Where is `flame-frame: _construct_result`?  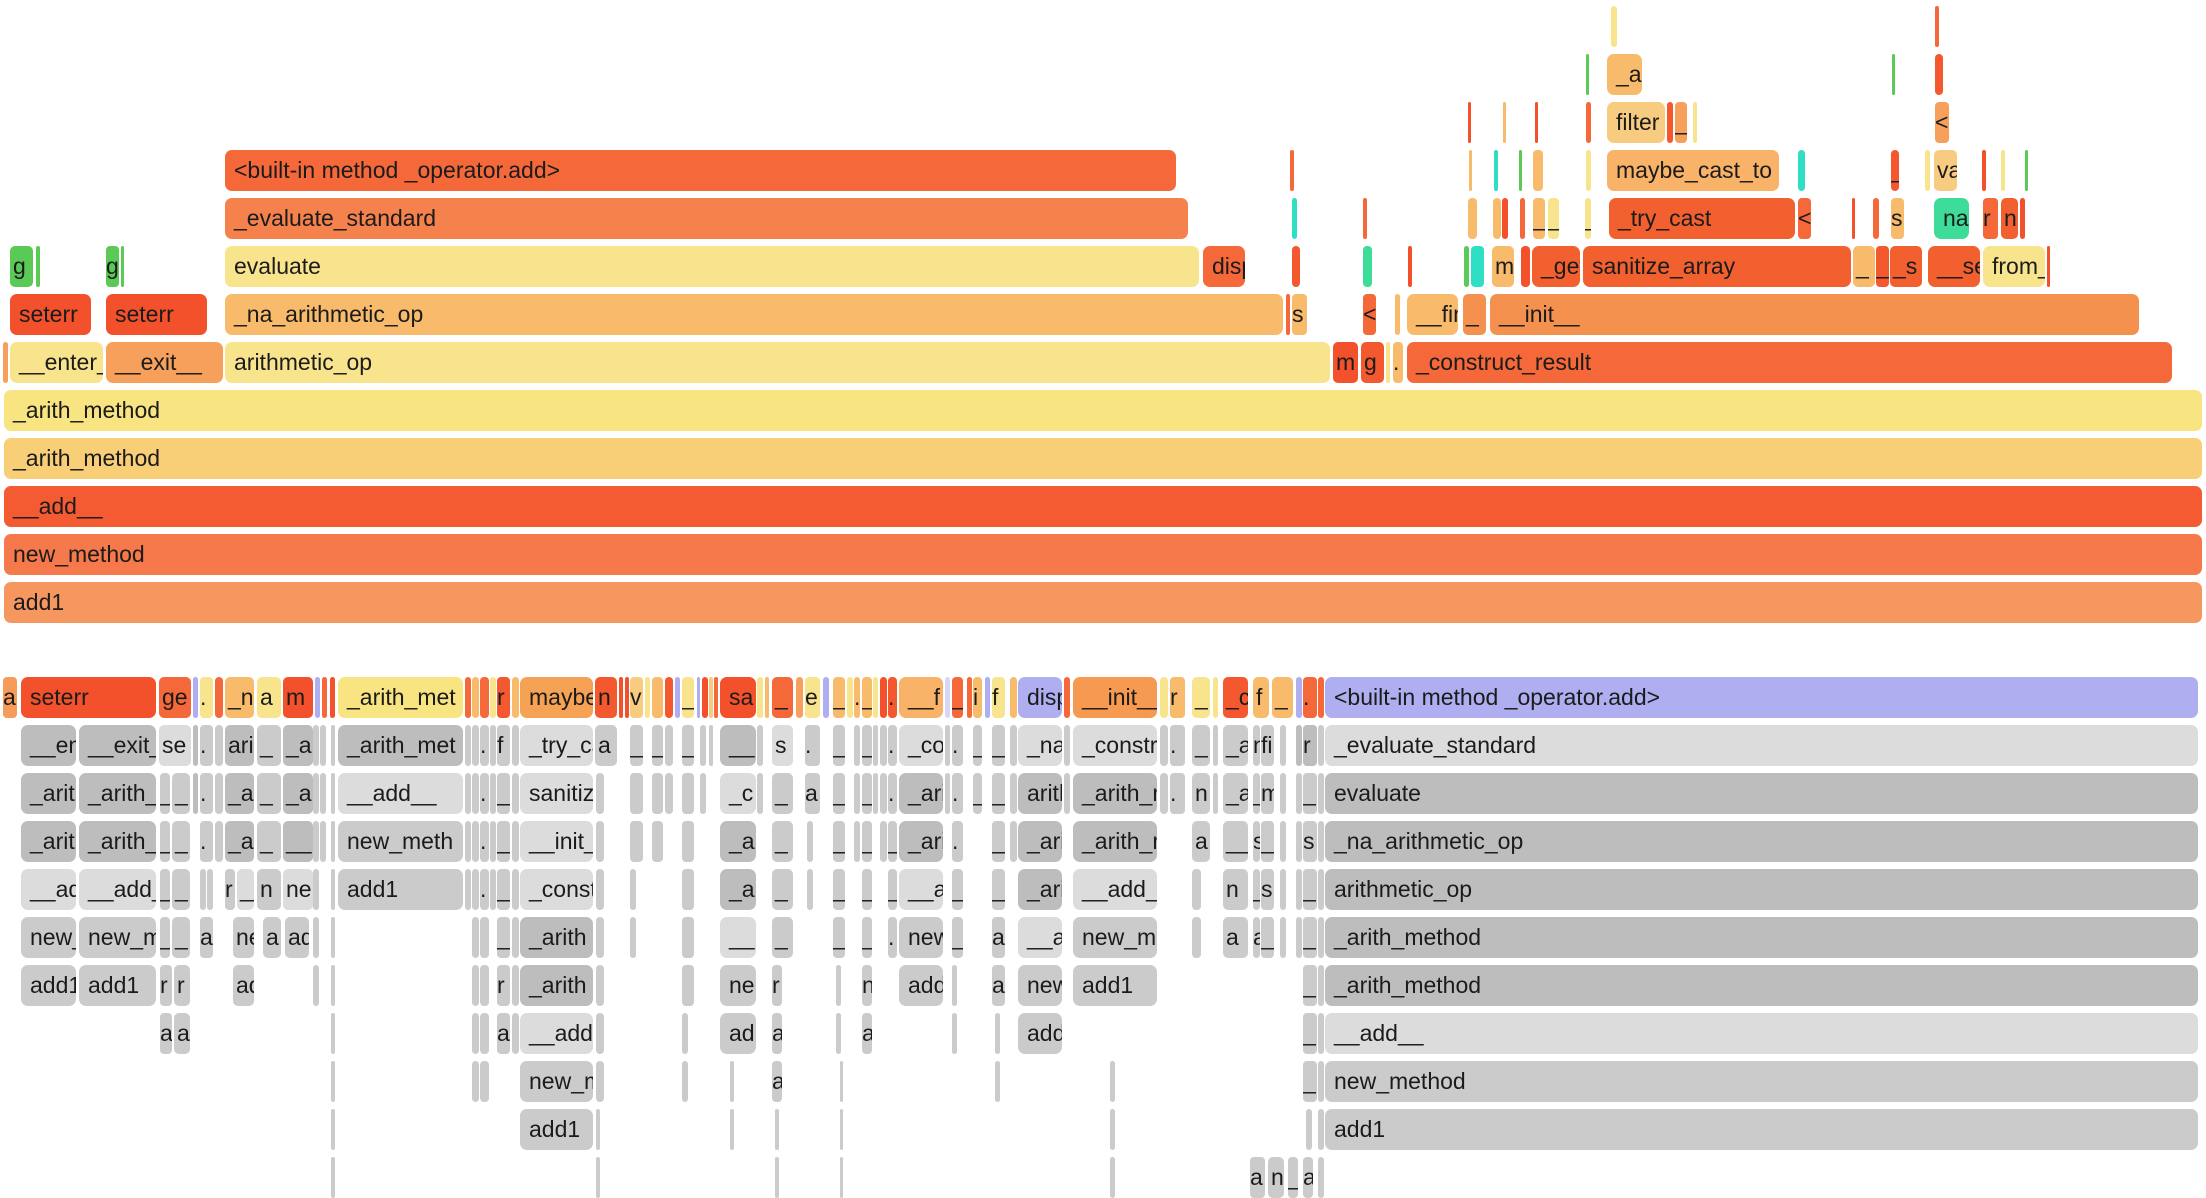 flame-frame: _construct_result is located at coordinates (1789, 362).